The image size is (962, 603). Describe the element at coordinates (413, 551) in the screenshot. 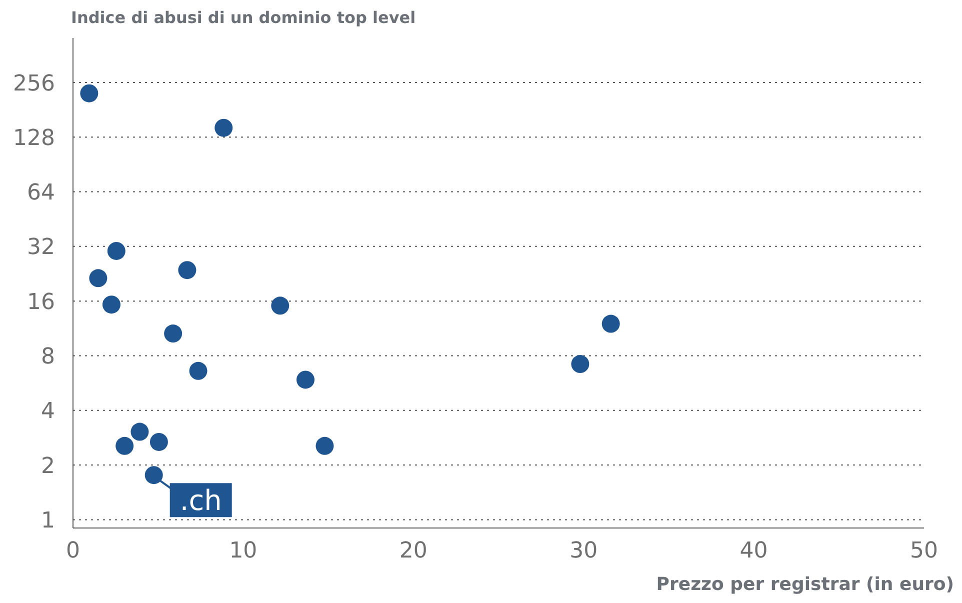

I see `x-tick-label: 20` at that location.